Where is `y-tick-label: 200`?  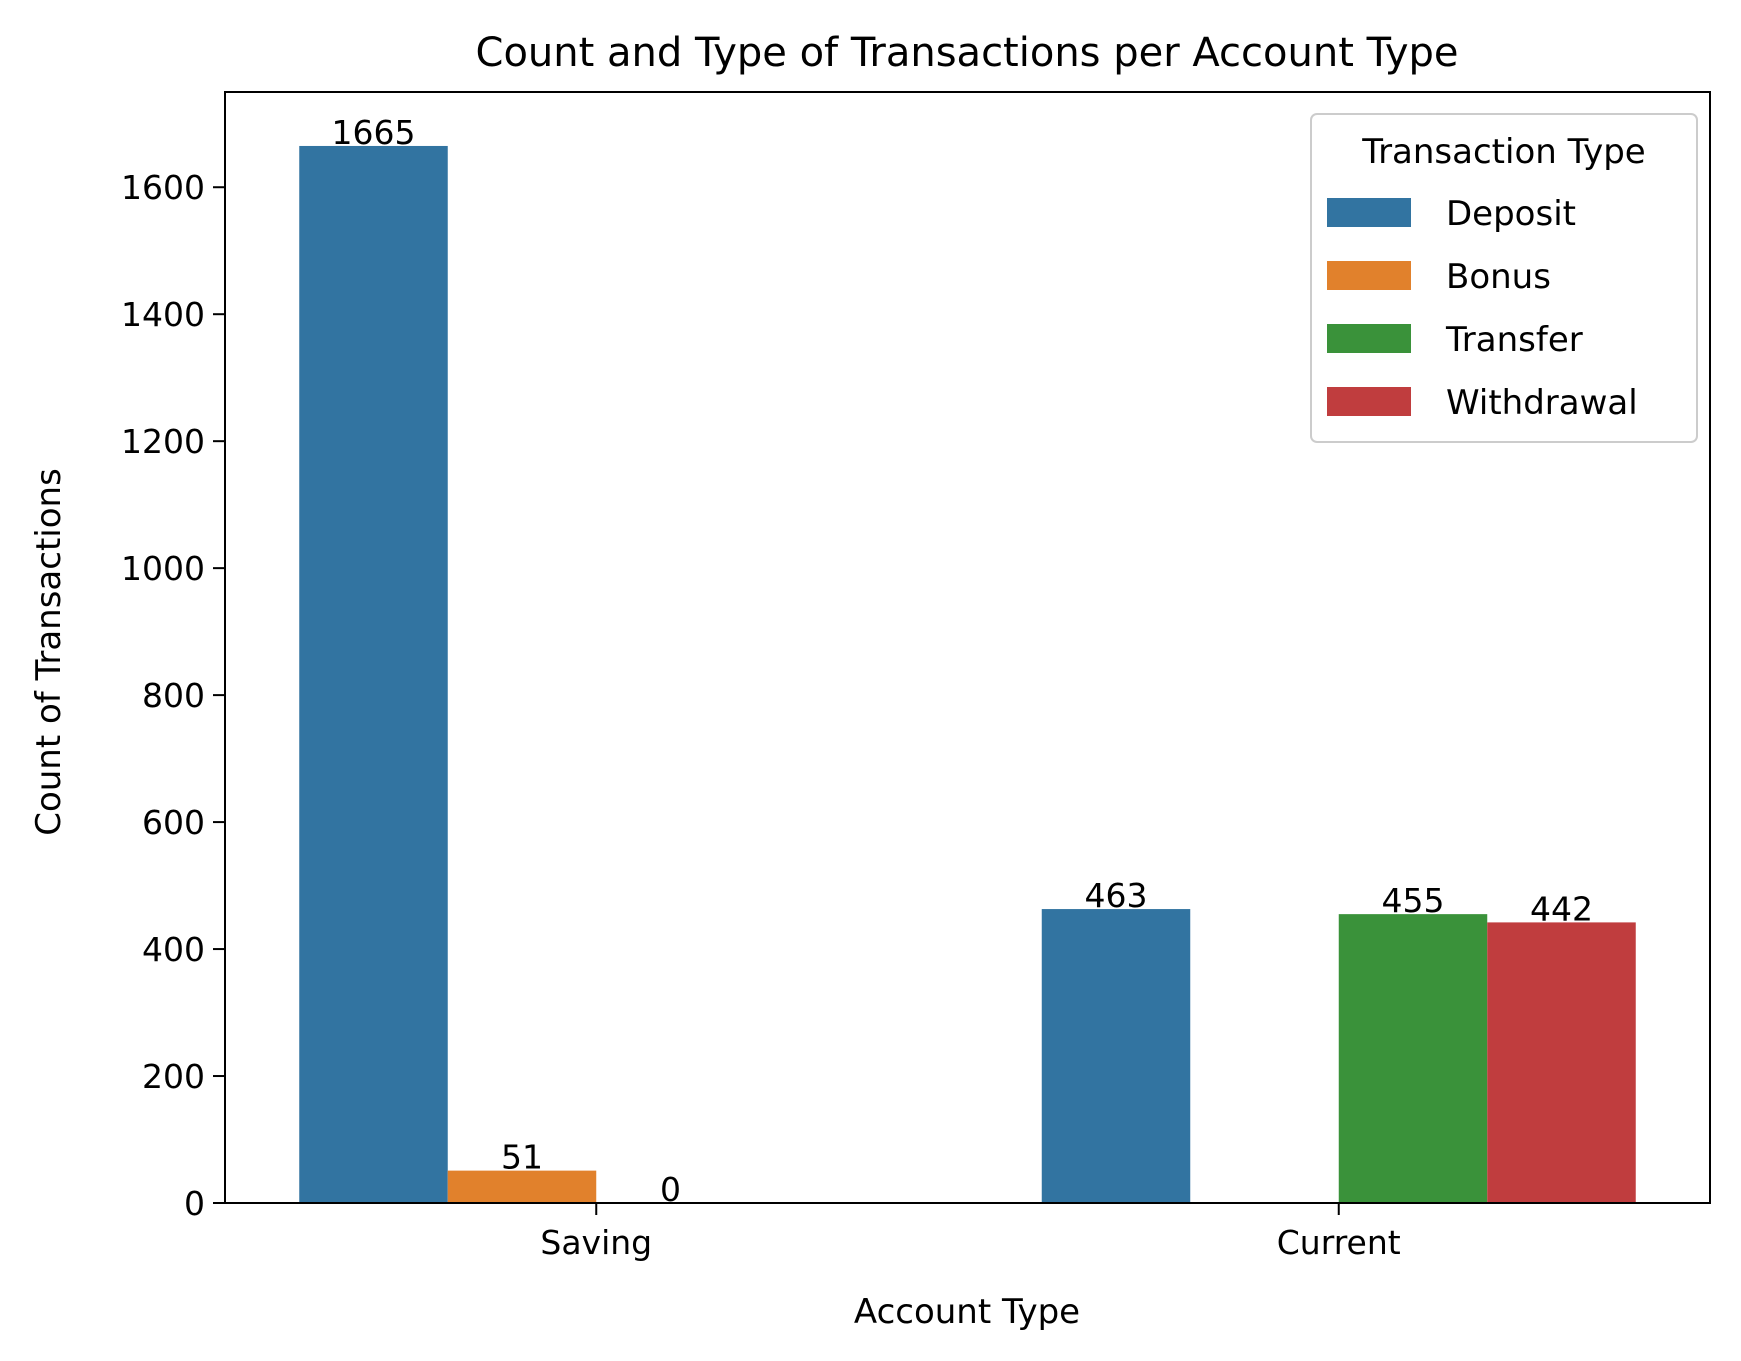
y-tick-label: 200 is located at coordinates (173, 1076).